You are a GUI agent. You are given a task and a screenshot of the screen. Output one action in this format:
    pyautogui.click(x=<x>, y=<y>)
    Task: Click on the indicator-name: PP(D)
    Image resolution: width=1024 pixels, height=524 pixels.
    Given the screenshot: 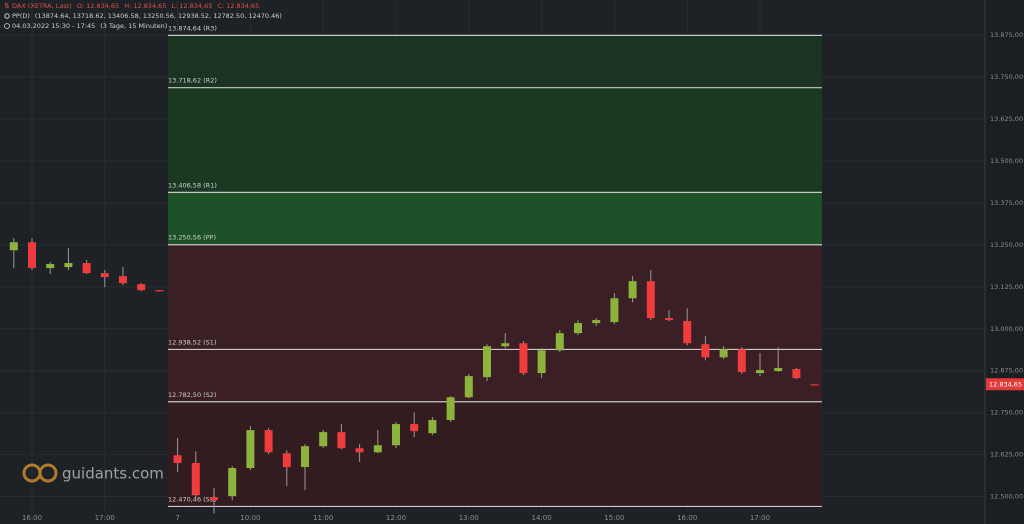 What is the action you would take?
    pyautogui.click(x=21, y=16)
    